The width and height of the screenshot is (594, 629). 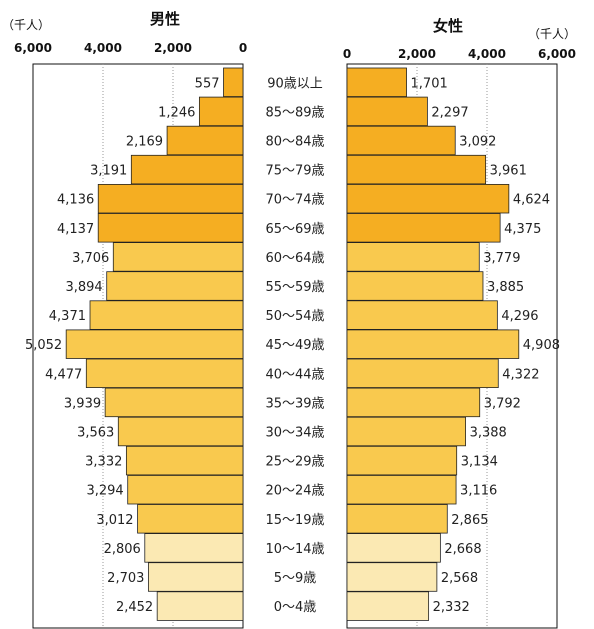 What do you see at coordinates (82, 403) in the screenshot?
I see `male-value-label: 3,939` at bounding box center [82, 403].